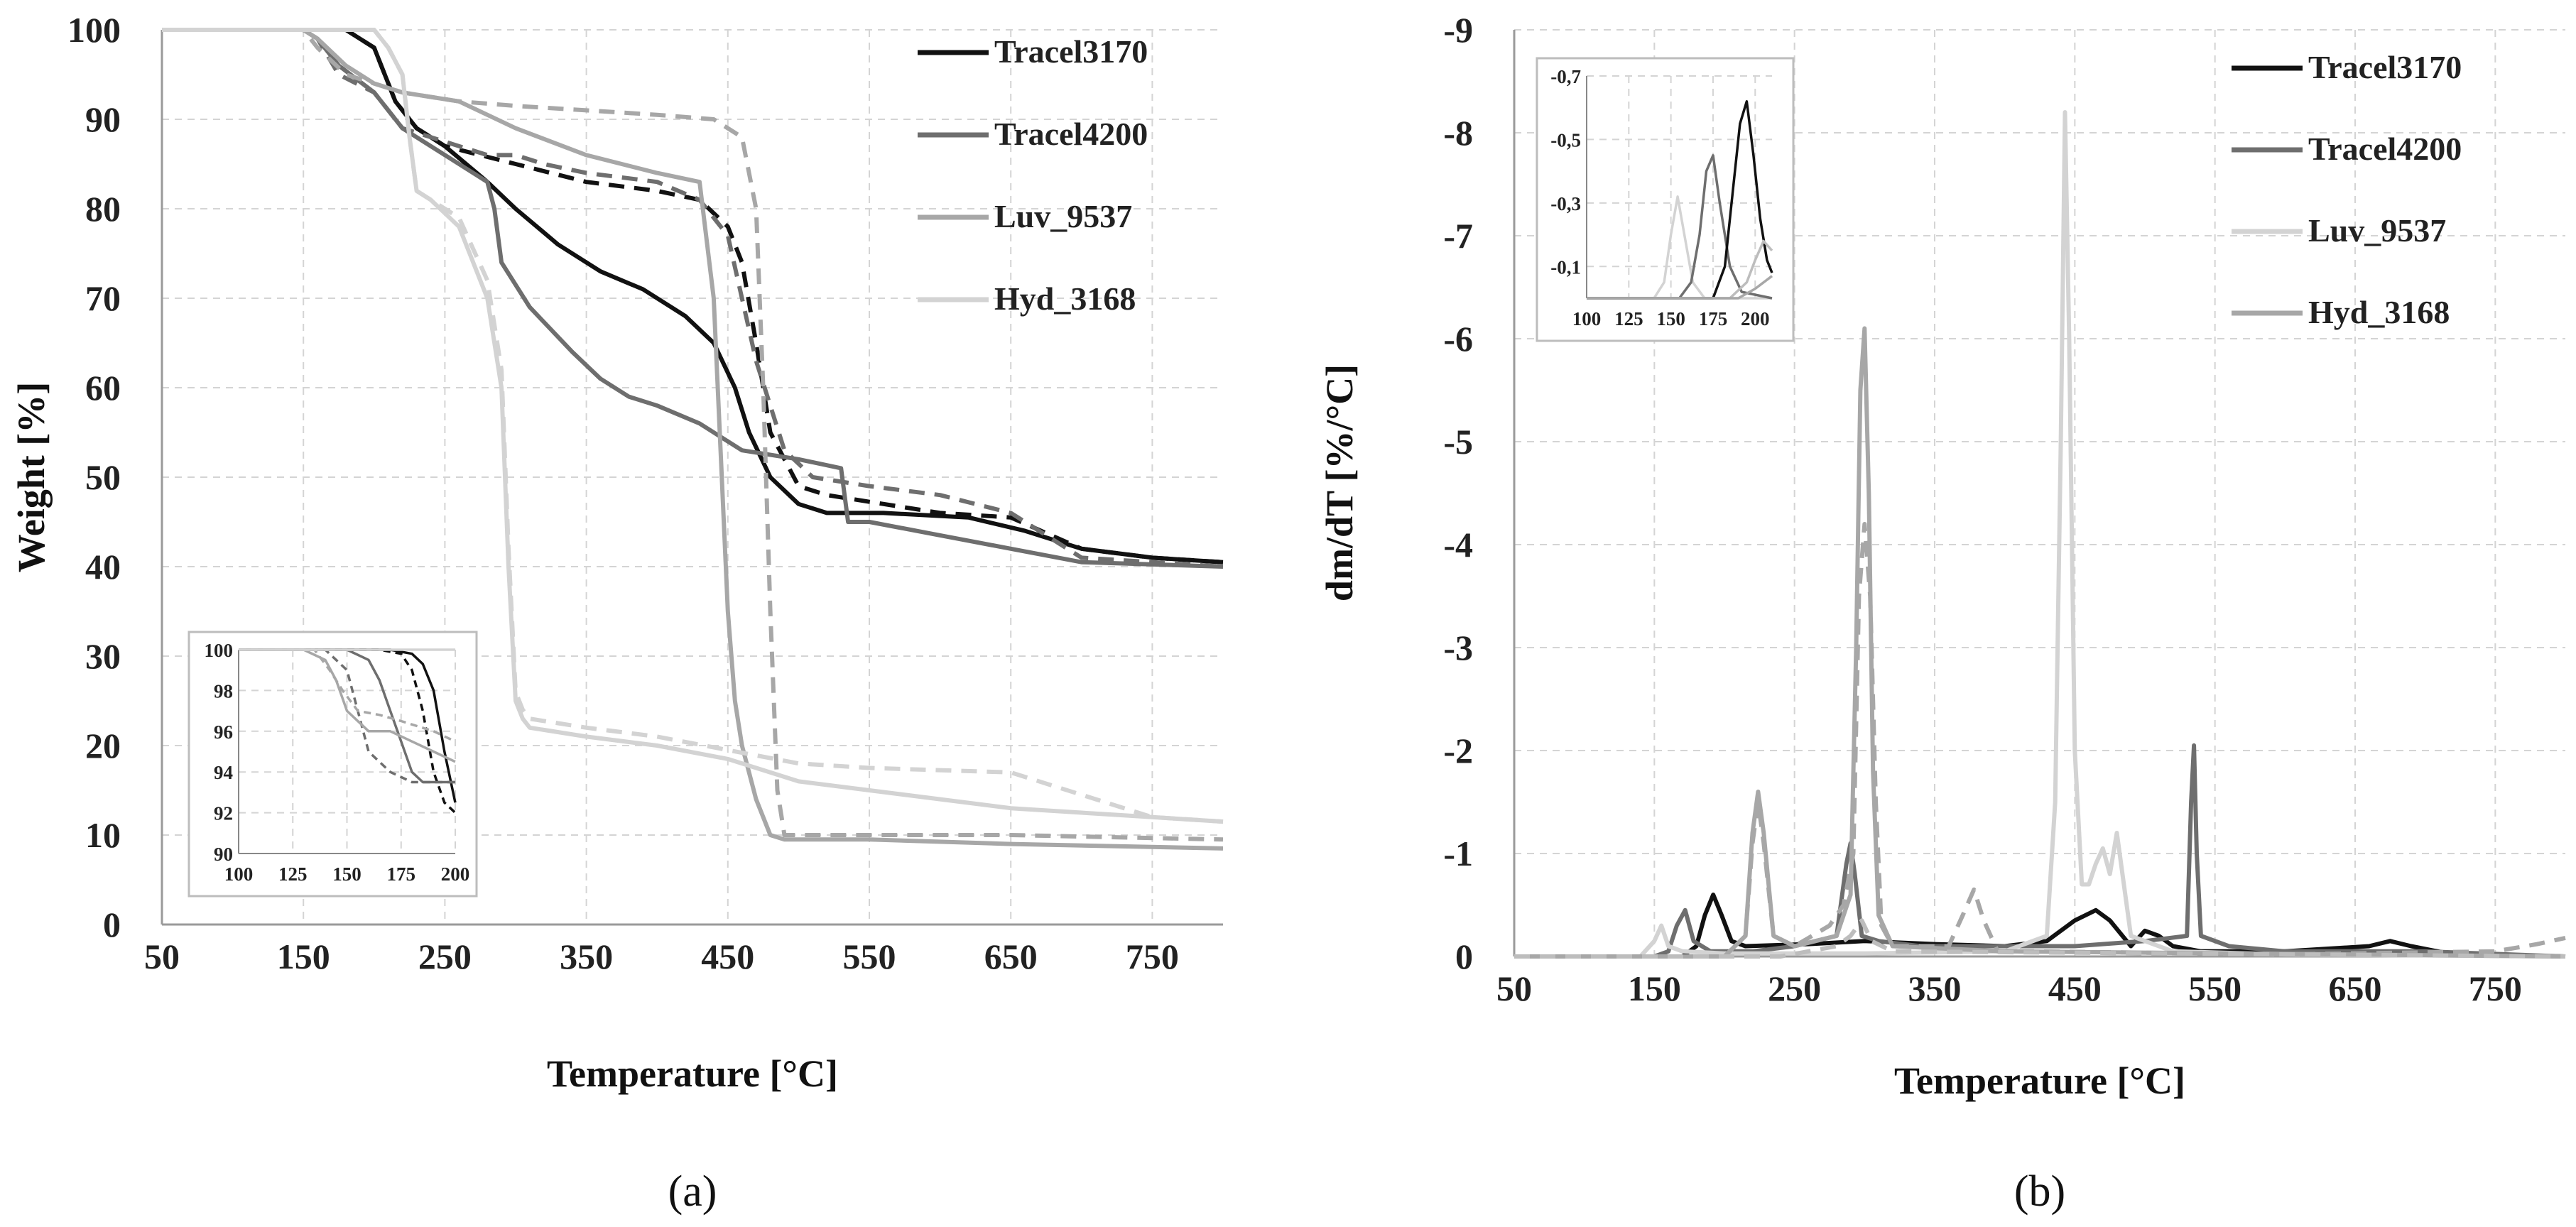 Image resolution: width=2576 pixels, height=1227 pixels. I want to click on inset-y-tick-label: 100, so click(219, 650).